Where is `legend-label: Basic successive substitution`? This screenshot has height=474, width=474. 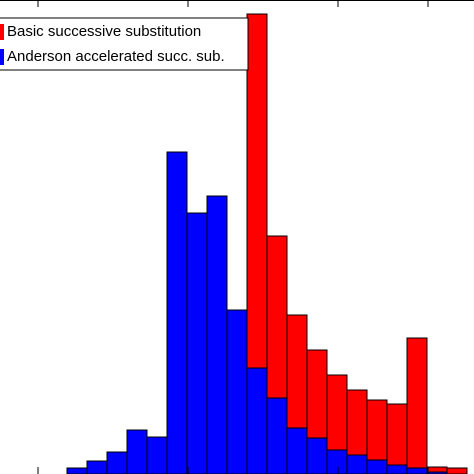 legend-label: Basic successive substitution is located at coordinates (104, 31).